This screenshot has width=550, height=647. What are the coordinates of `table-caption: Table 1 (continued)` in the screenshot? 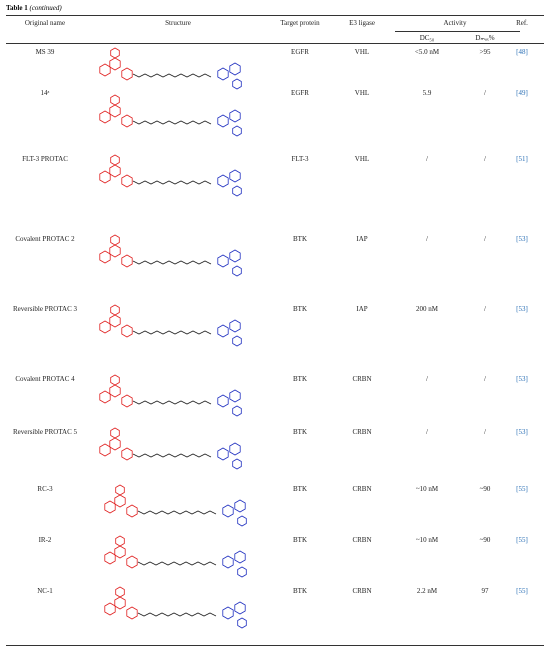 It's located at (34, 8).